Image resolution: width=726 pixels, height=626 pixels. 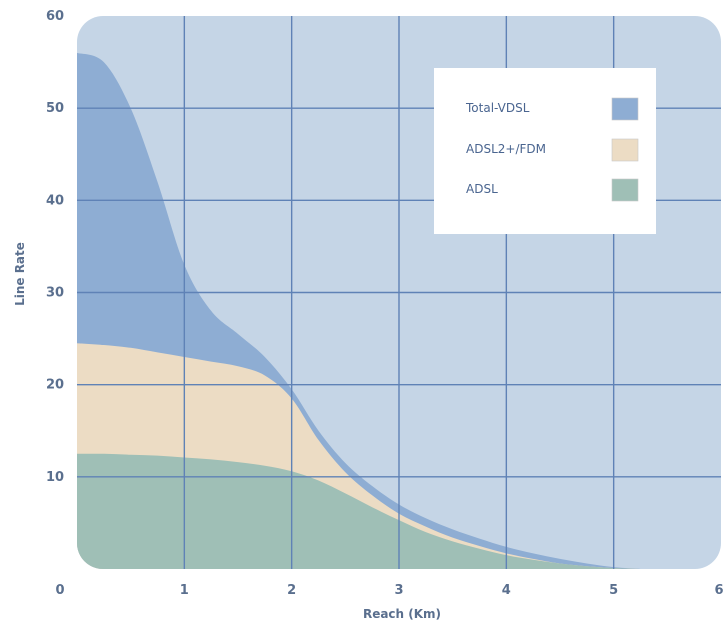 What do you see at coordinates (55, 293) in the screenshot?
I see `y-tick-label: 30` at bounding box center [55, 293].